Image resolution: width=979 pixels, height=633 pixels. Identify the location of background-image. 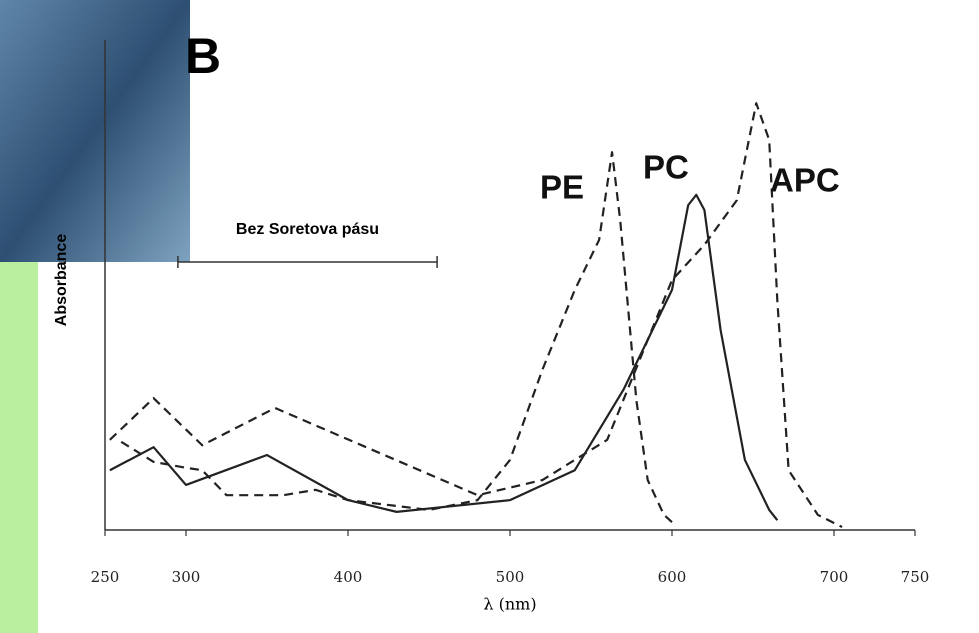
(95, 131).